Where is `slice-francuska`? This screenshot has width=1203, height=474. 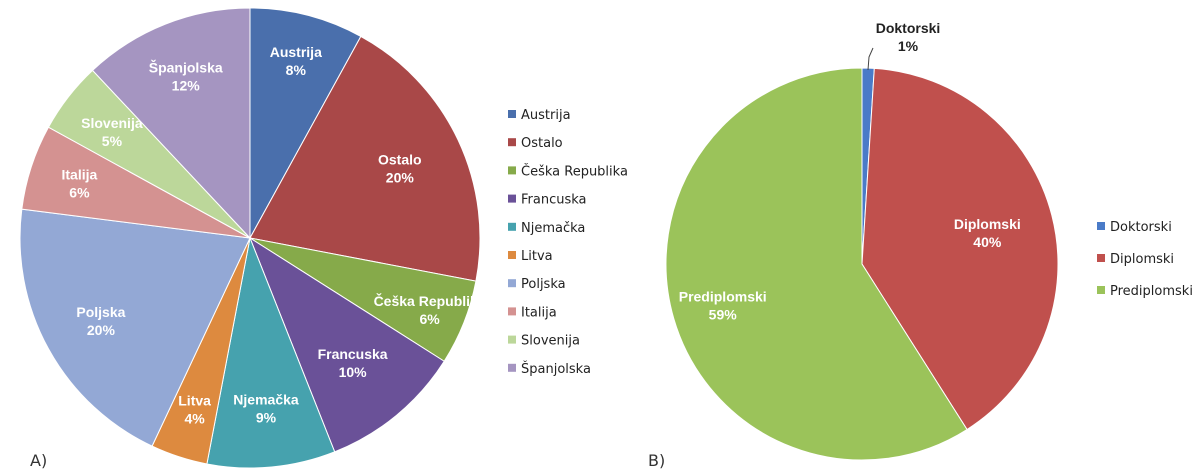
slice-francuska is located at coordinates (346, 344).